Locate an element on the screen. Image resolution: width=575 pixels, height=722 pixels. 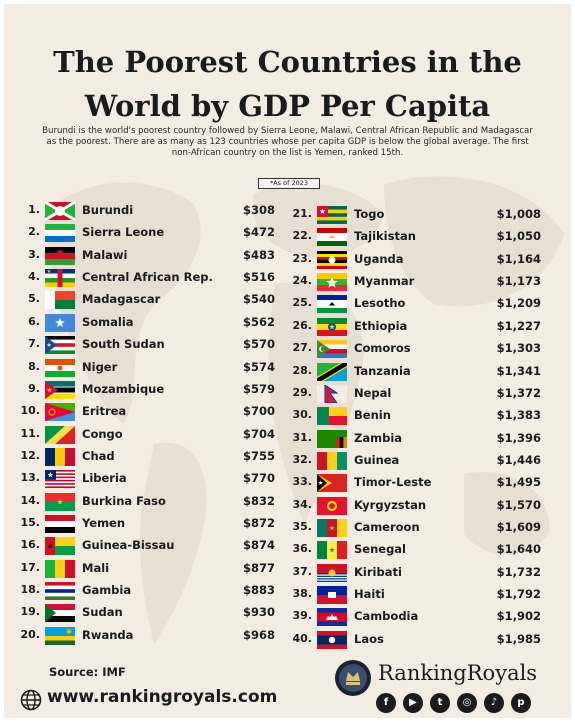
country-name: Gambia is located at coordinates (107, 590).